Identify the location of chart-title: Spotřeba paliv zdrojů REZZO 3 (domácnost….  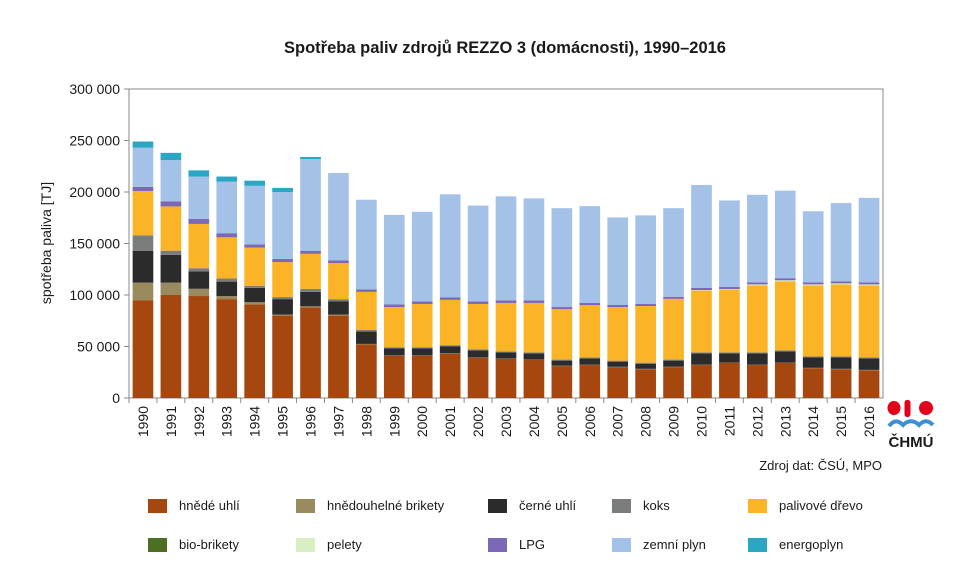
(505, 48).